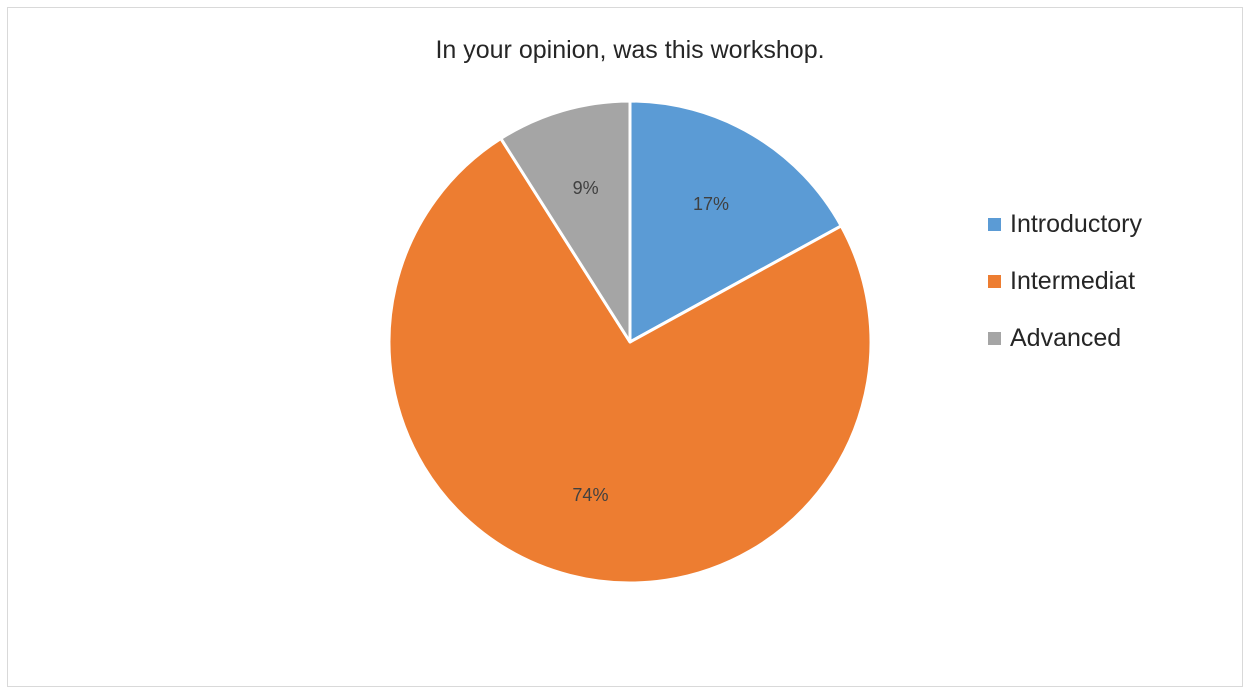 The height and width of the screenshot is (687, 1252). What do you see at coordinates (565, 221) in the screenshot?
I see `pie-slice-advanced` at bounding box center [565, 221].